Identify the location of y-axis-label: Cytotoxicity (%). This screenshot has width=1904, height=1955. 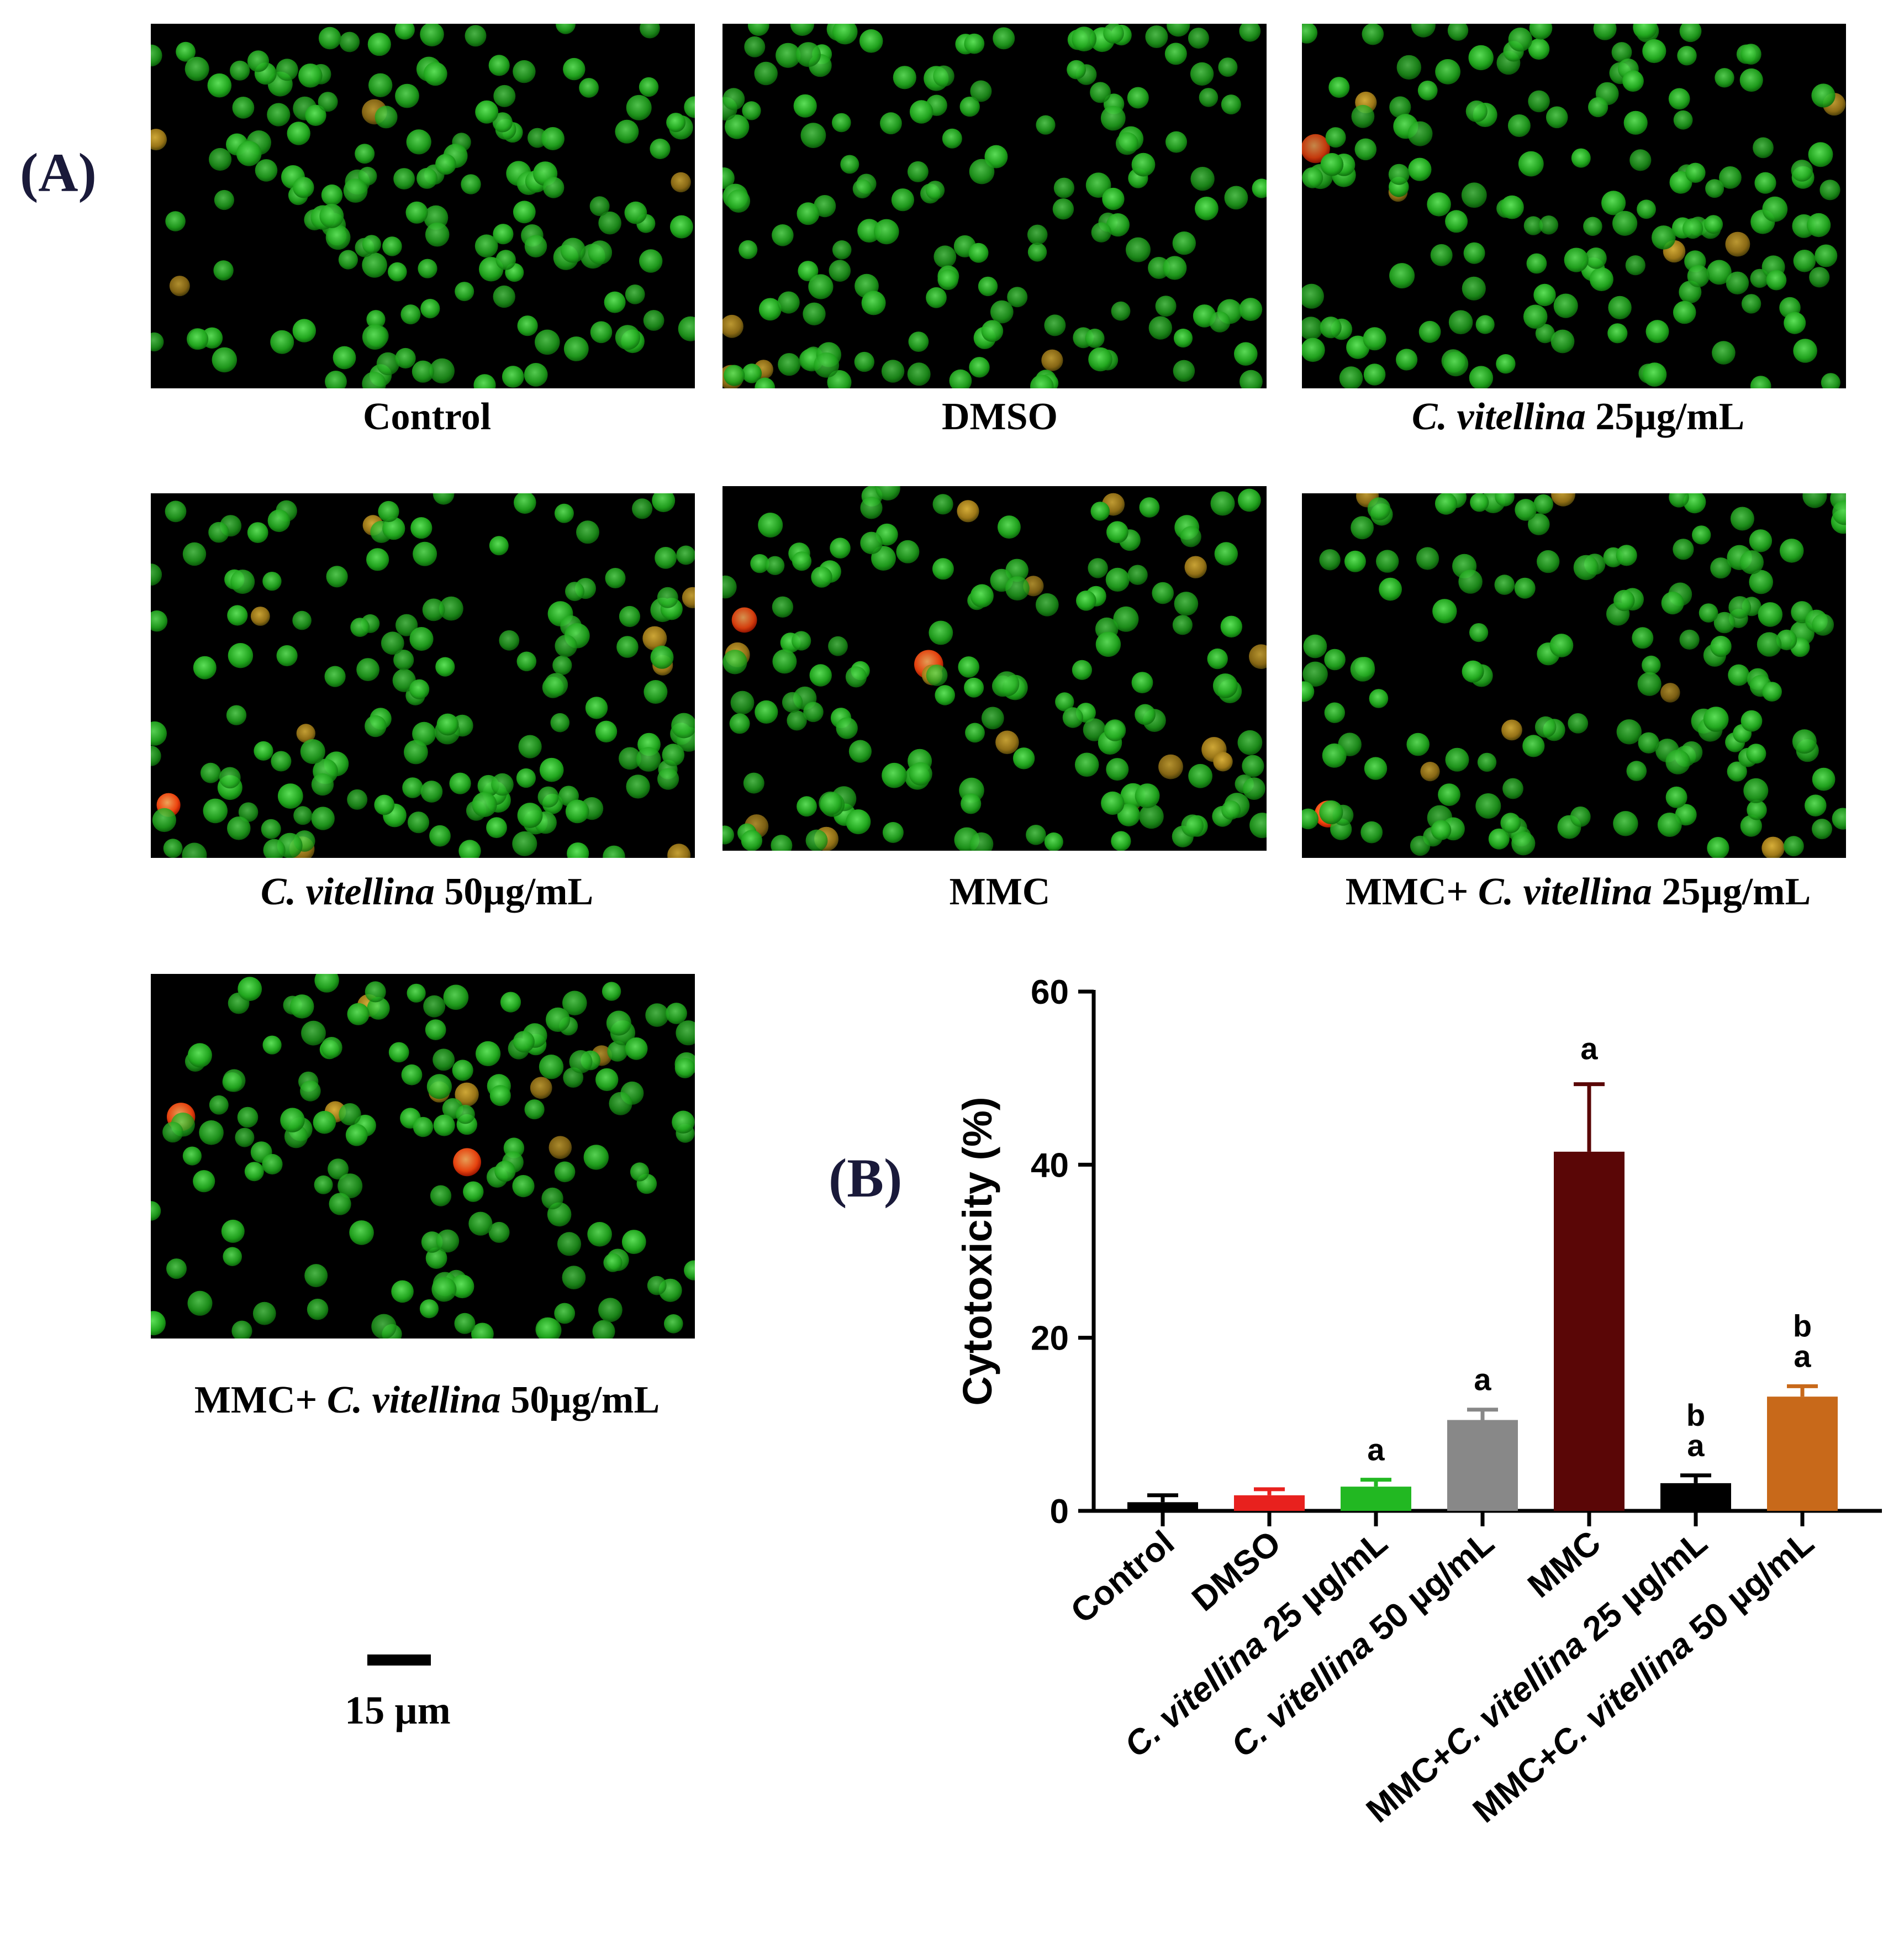
(977, 1251).